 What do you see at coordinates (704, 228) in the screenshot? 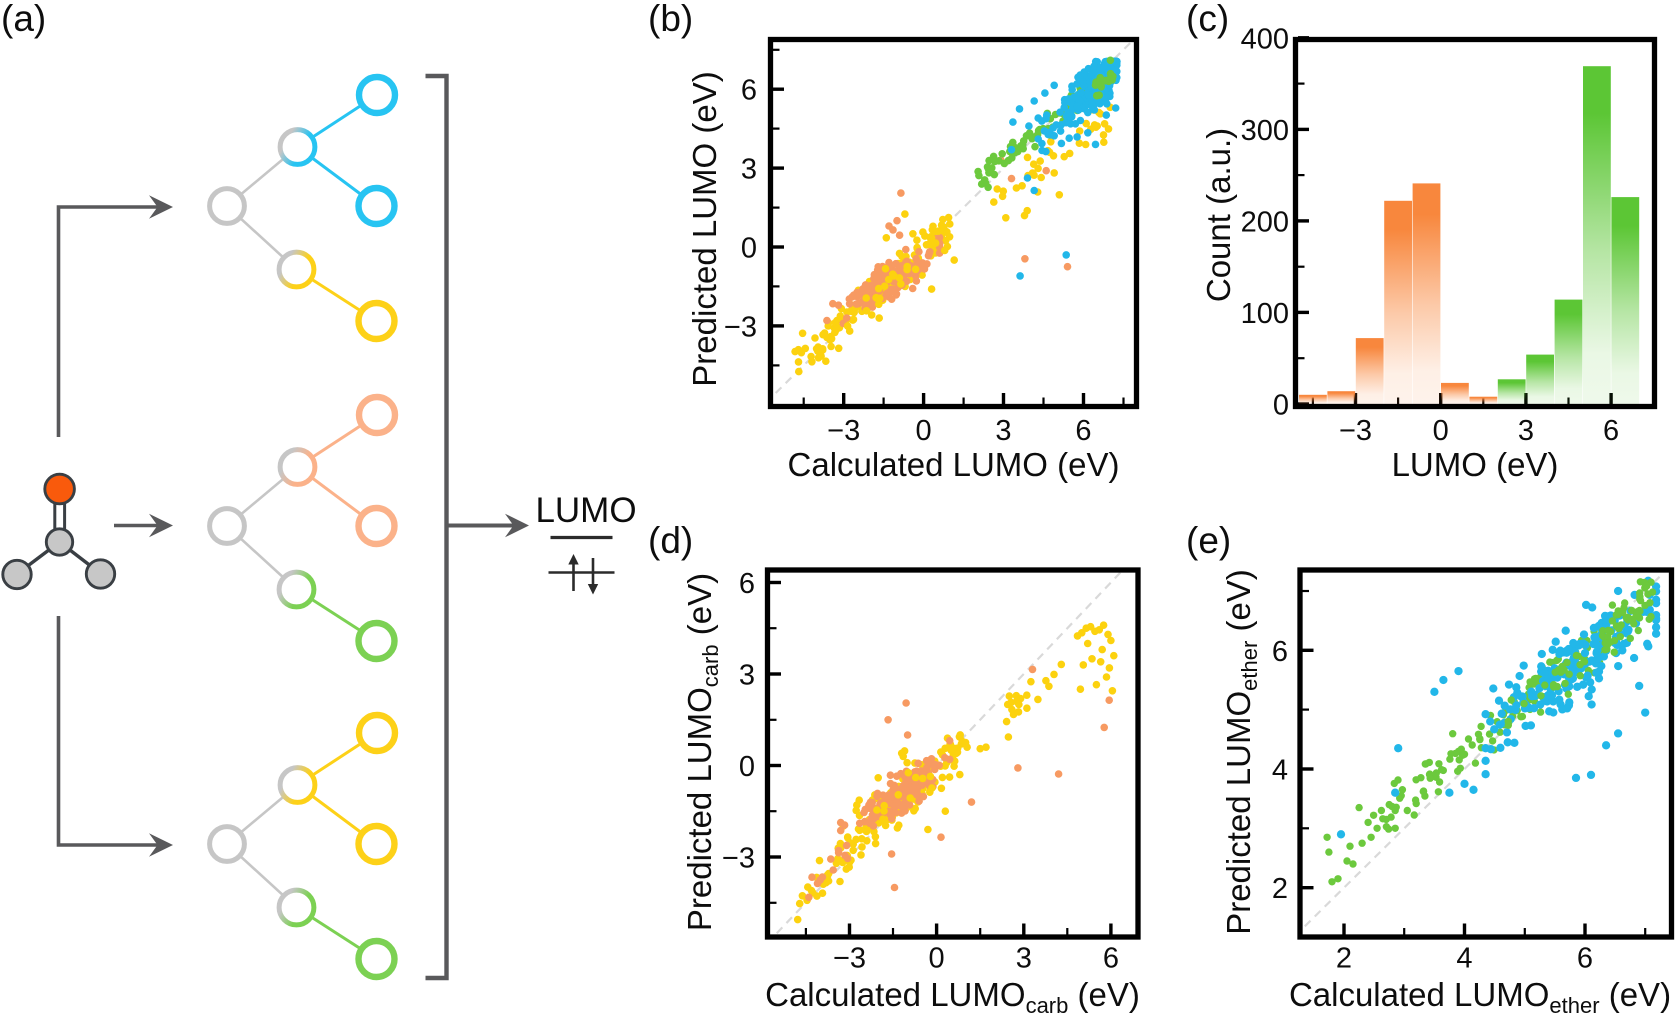
I see `svg-text: Predicted LUMO (eV)` at bounding box center [704, 228].